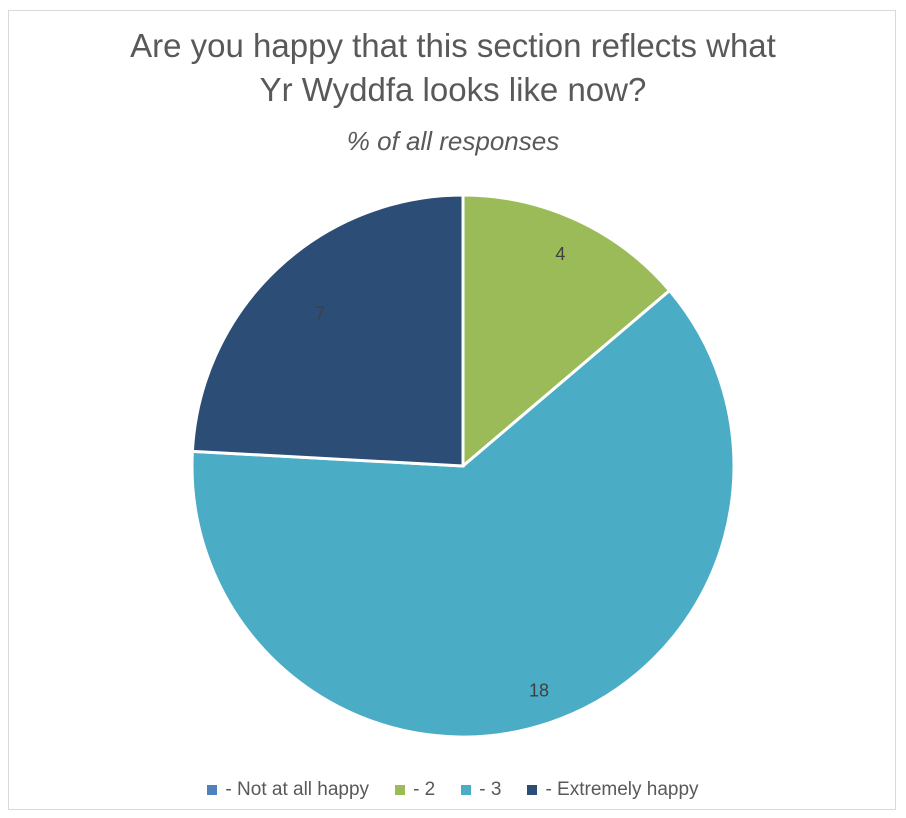 This screenshot has height=818, width=906. Describe the element at coordinates (490, 789) in the screenshot. I see `legend-label: - 3` at that location.